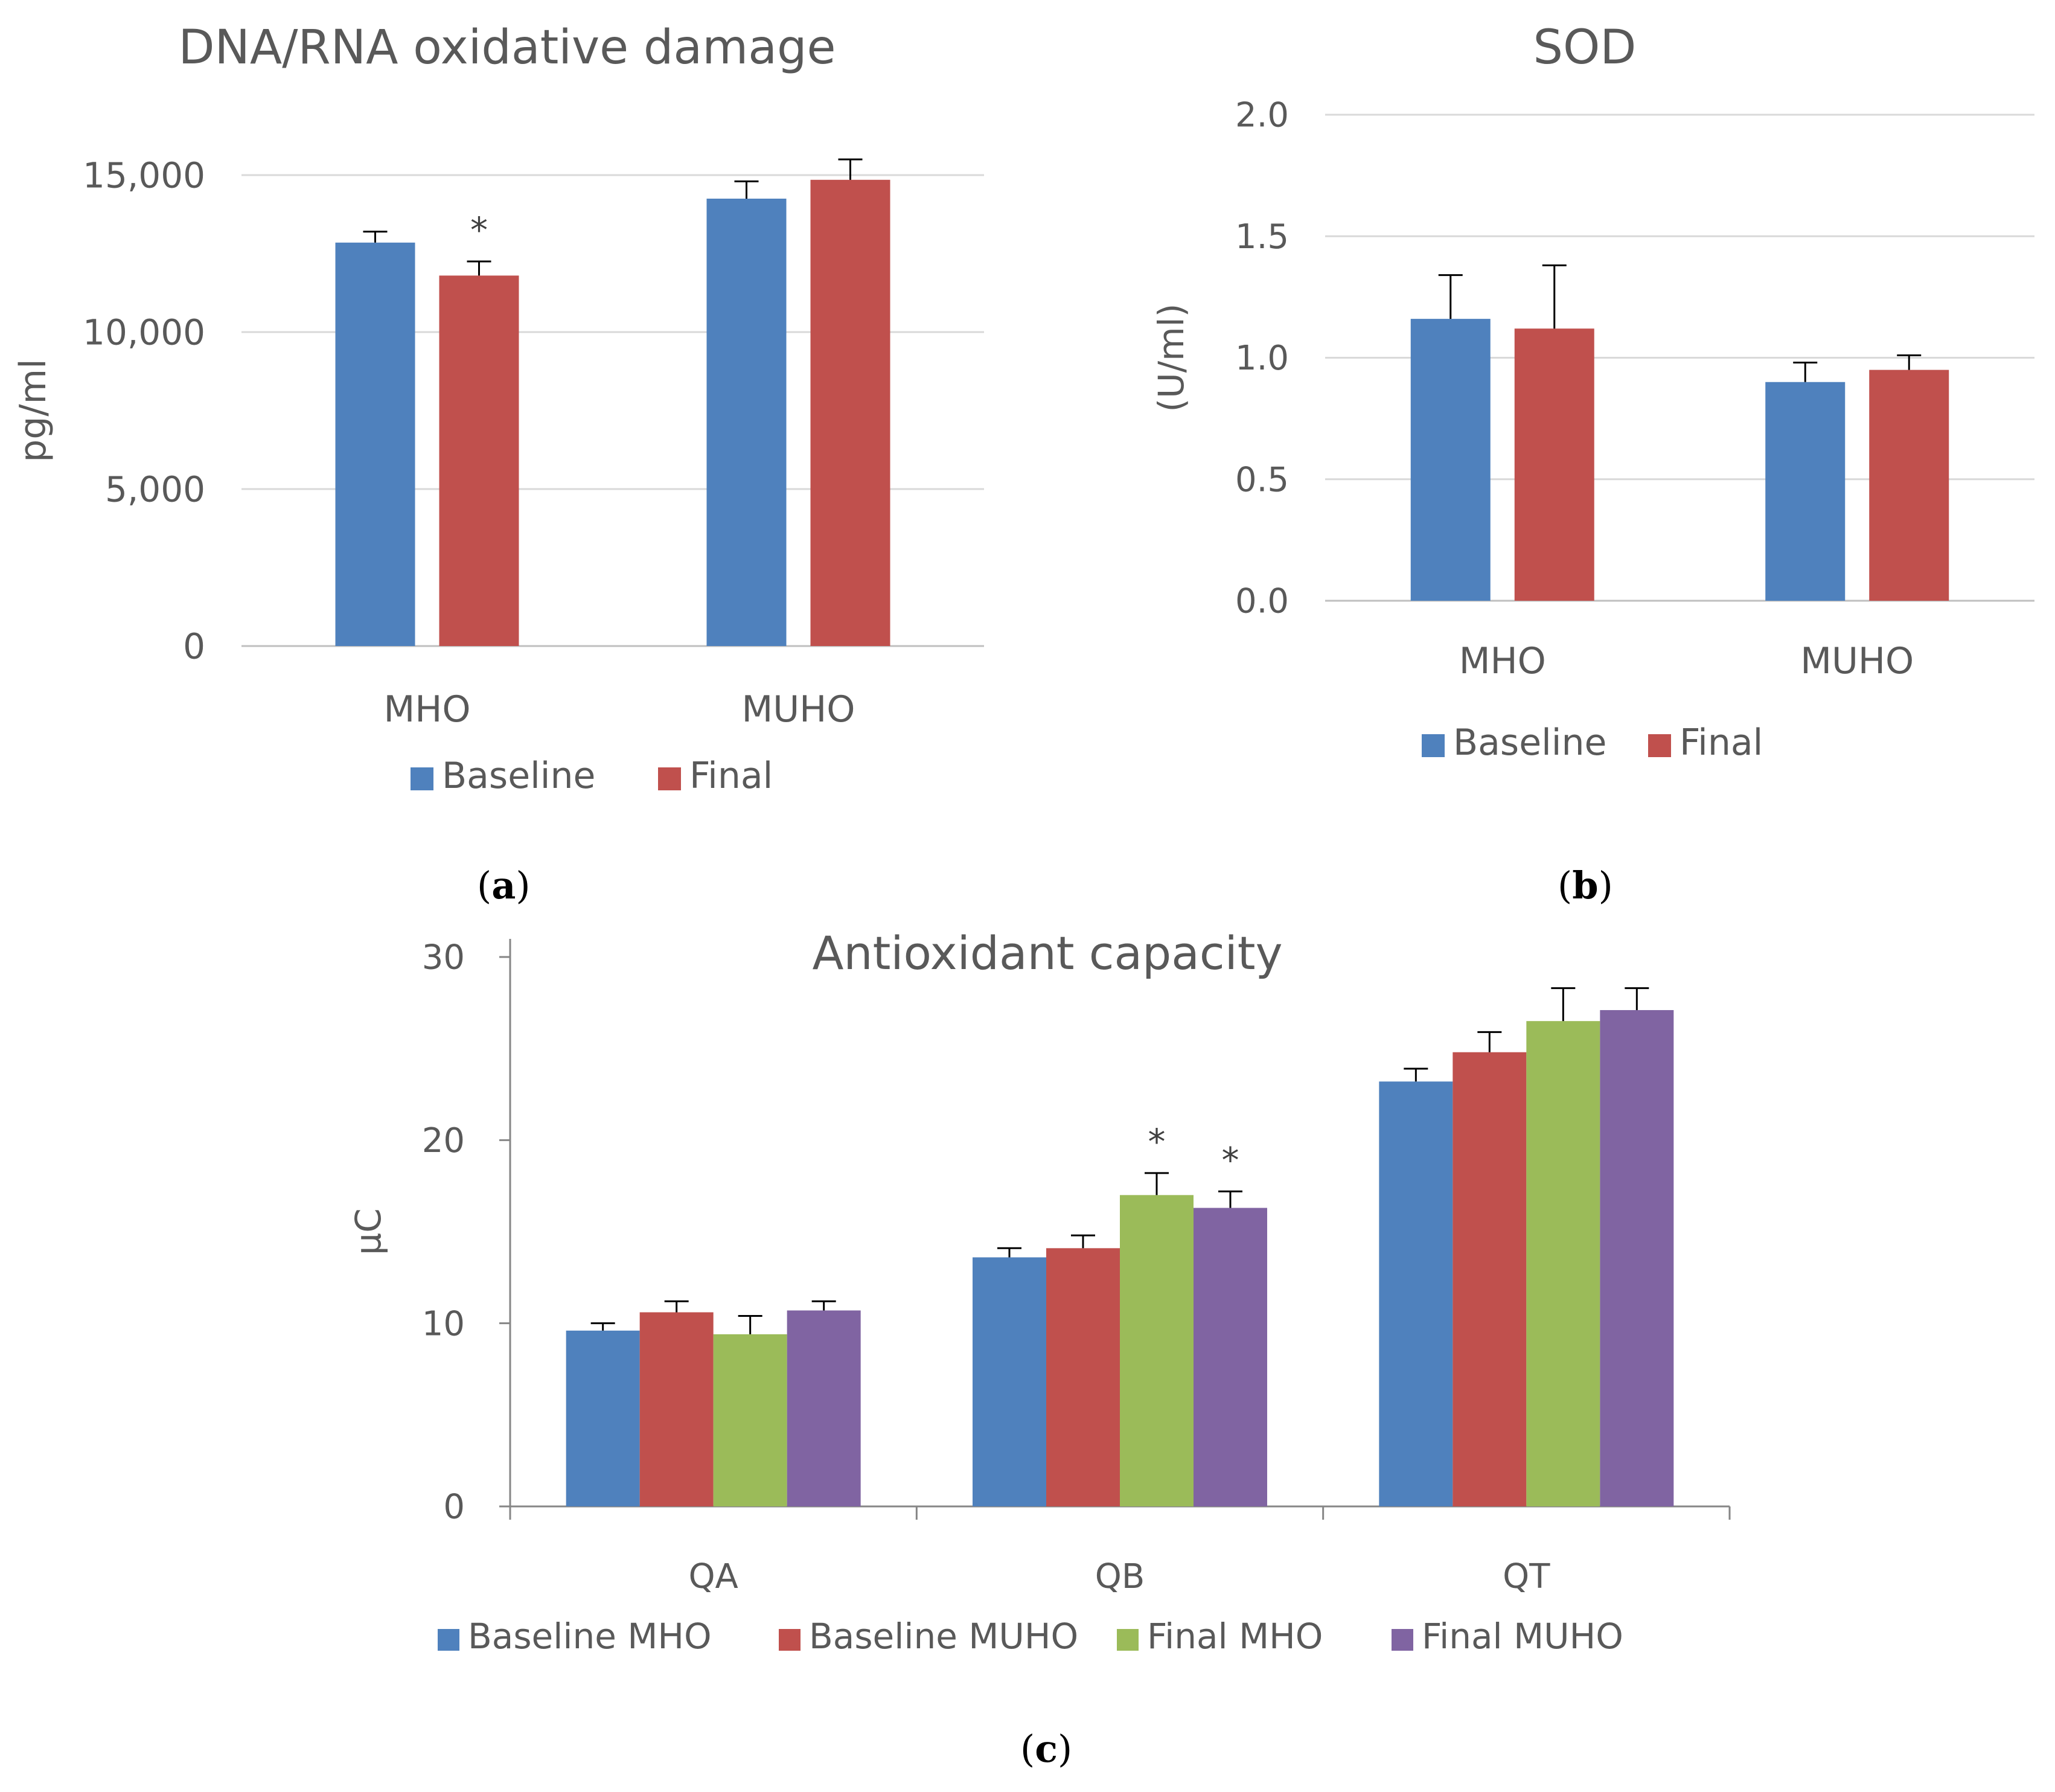 The width and height of the screenshot is (2055, 1792). What do you see at coordinates (603, 1418) in the screenshot?
I see `bar-baseline-mho-qa` at bounding box center [603, 1418].